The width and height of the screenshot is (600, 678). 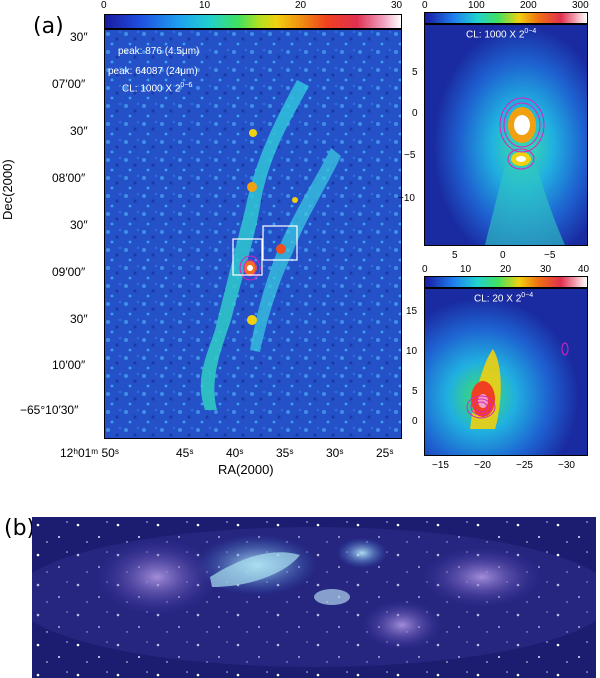 What do you see at coordinates (48, 26) in the screenshot?
I see `panel-a-label: (a)` at bounding box center [48, 26].